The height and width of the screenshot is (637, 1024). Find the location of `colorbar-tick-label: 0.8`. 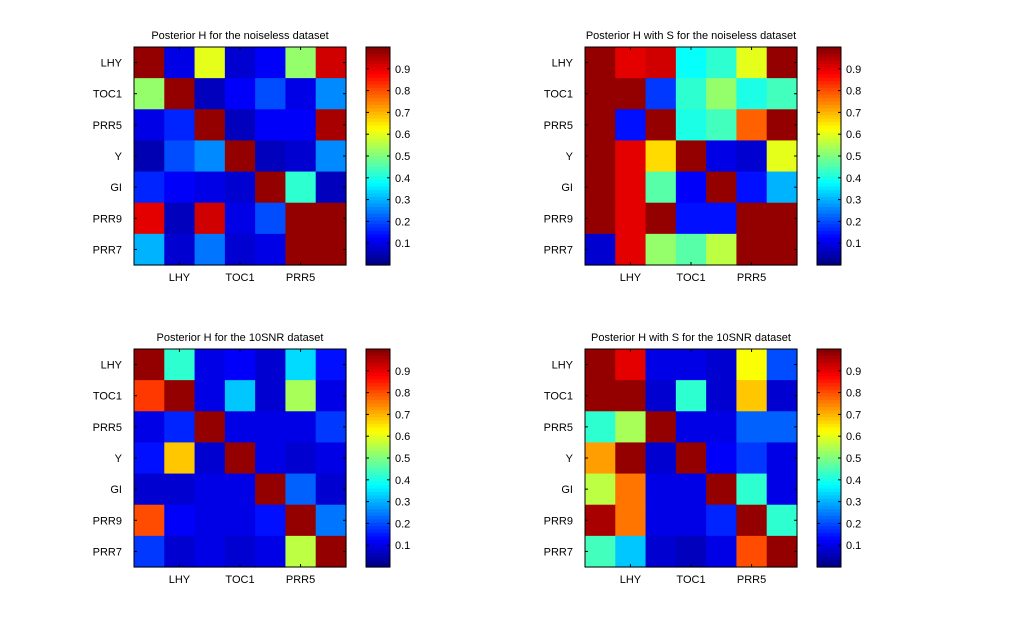

colorbar-tick-label: 0.8 is located at coordinates (853, 92).